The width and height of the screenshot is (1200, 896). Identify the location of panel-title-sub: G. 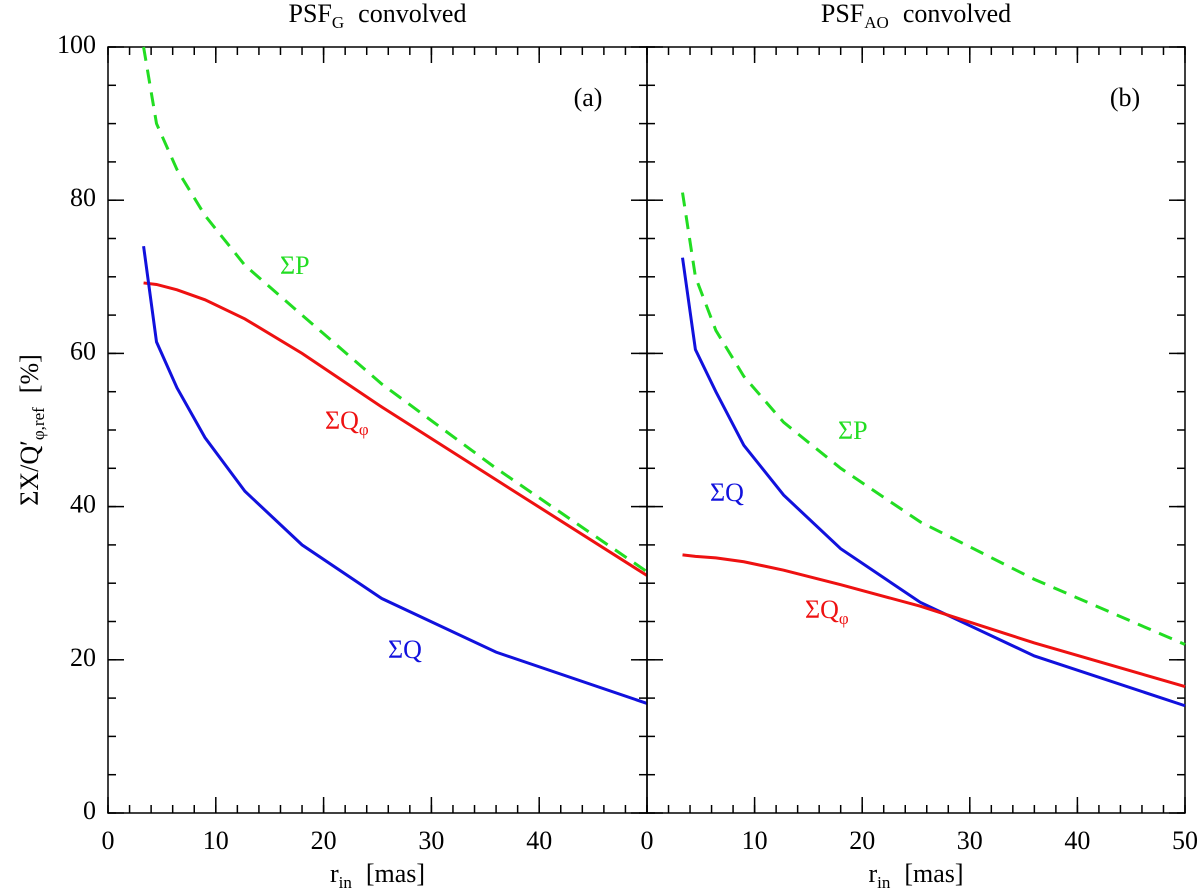
(338, 22).